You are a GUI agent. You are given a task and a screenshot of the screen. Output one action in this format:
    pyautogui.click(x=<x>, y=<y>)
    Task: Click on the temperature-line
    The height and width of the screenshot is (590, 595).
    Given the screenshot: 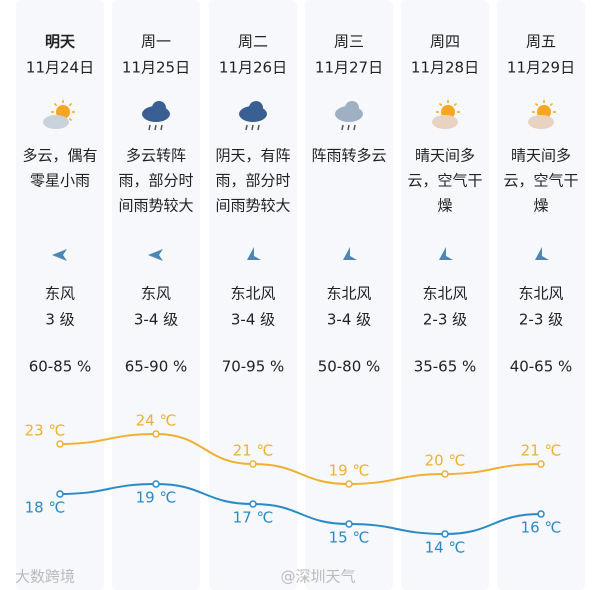 What is the action you would take?
    pyautogui.click(x=300, y=509)
    